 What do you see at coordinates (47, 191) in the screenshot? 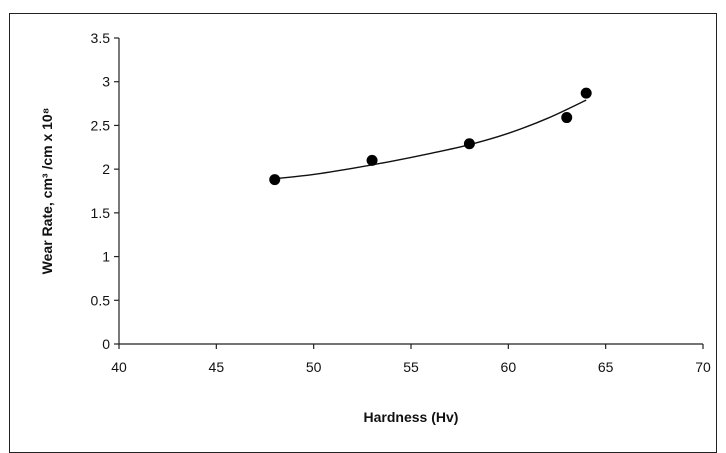
I see `y-axis-title: Wear Rate, cm³ /cm x 10⁸` at bounding box center [47, 191].